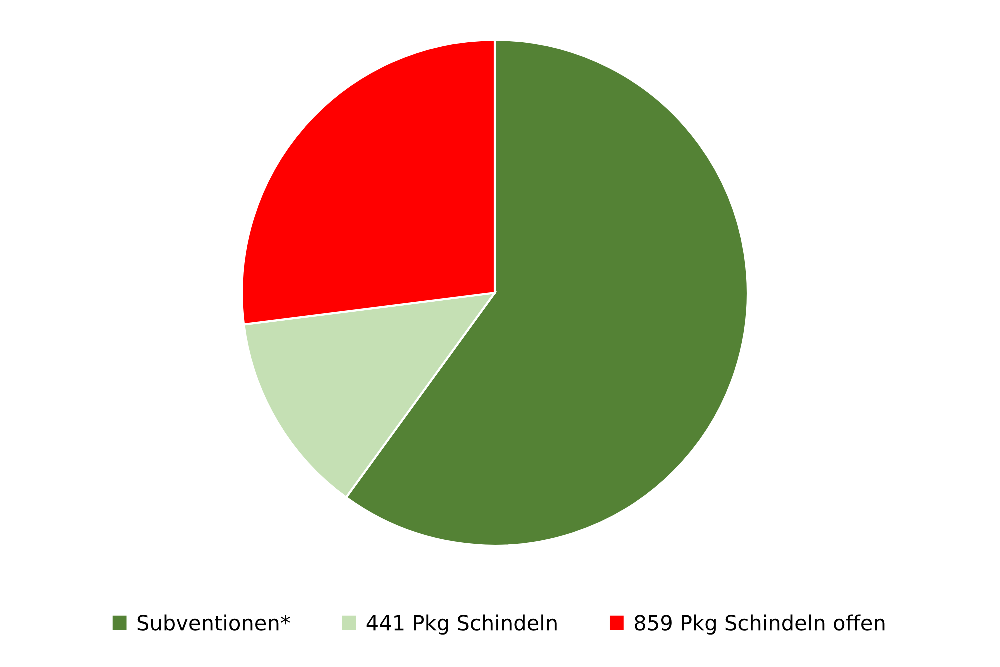 The image size is (1000, 667). Describe the element at coordinates (461, 624) in the screenshot. I see `legend-label: 441 Pkg Schindeln` at that location.